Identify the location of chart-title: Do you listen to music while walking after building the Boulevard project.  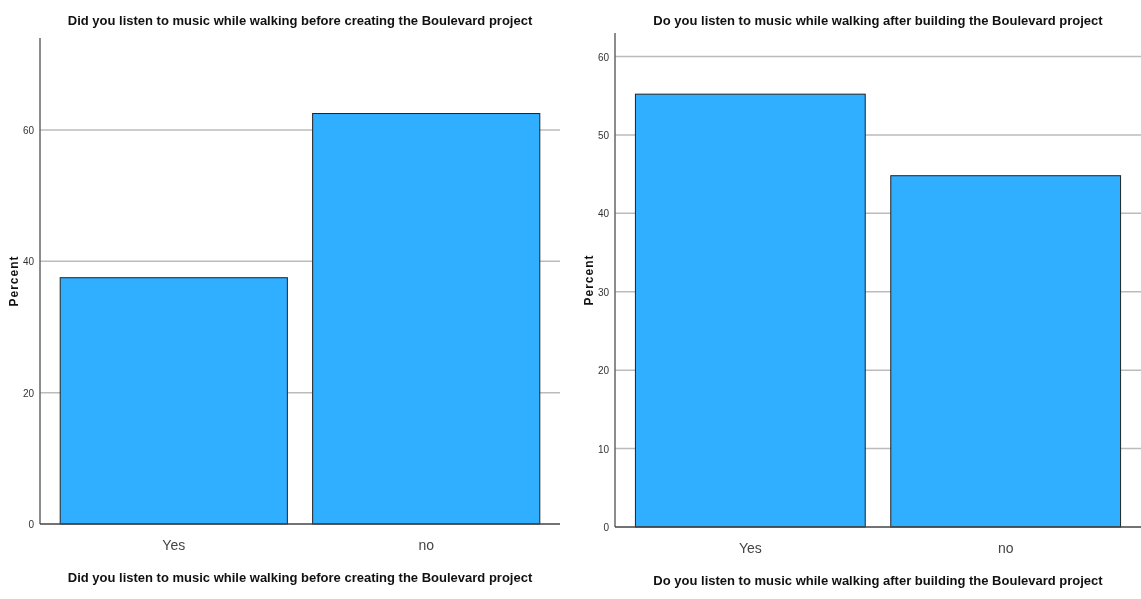
(878, 20).